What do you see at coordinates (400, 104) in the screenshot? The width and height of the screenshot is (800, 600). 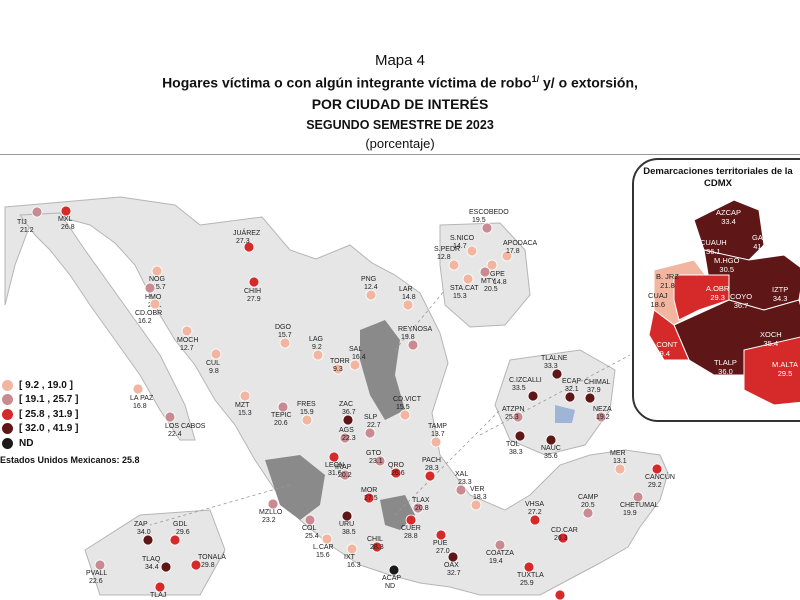 I see `map-subtitle: por ciudad de interés` at bounding box center [400, 104].